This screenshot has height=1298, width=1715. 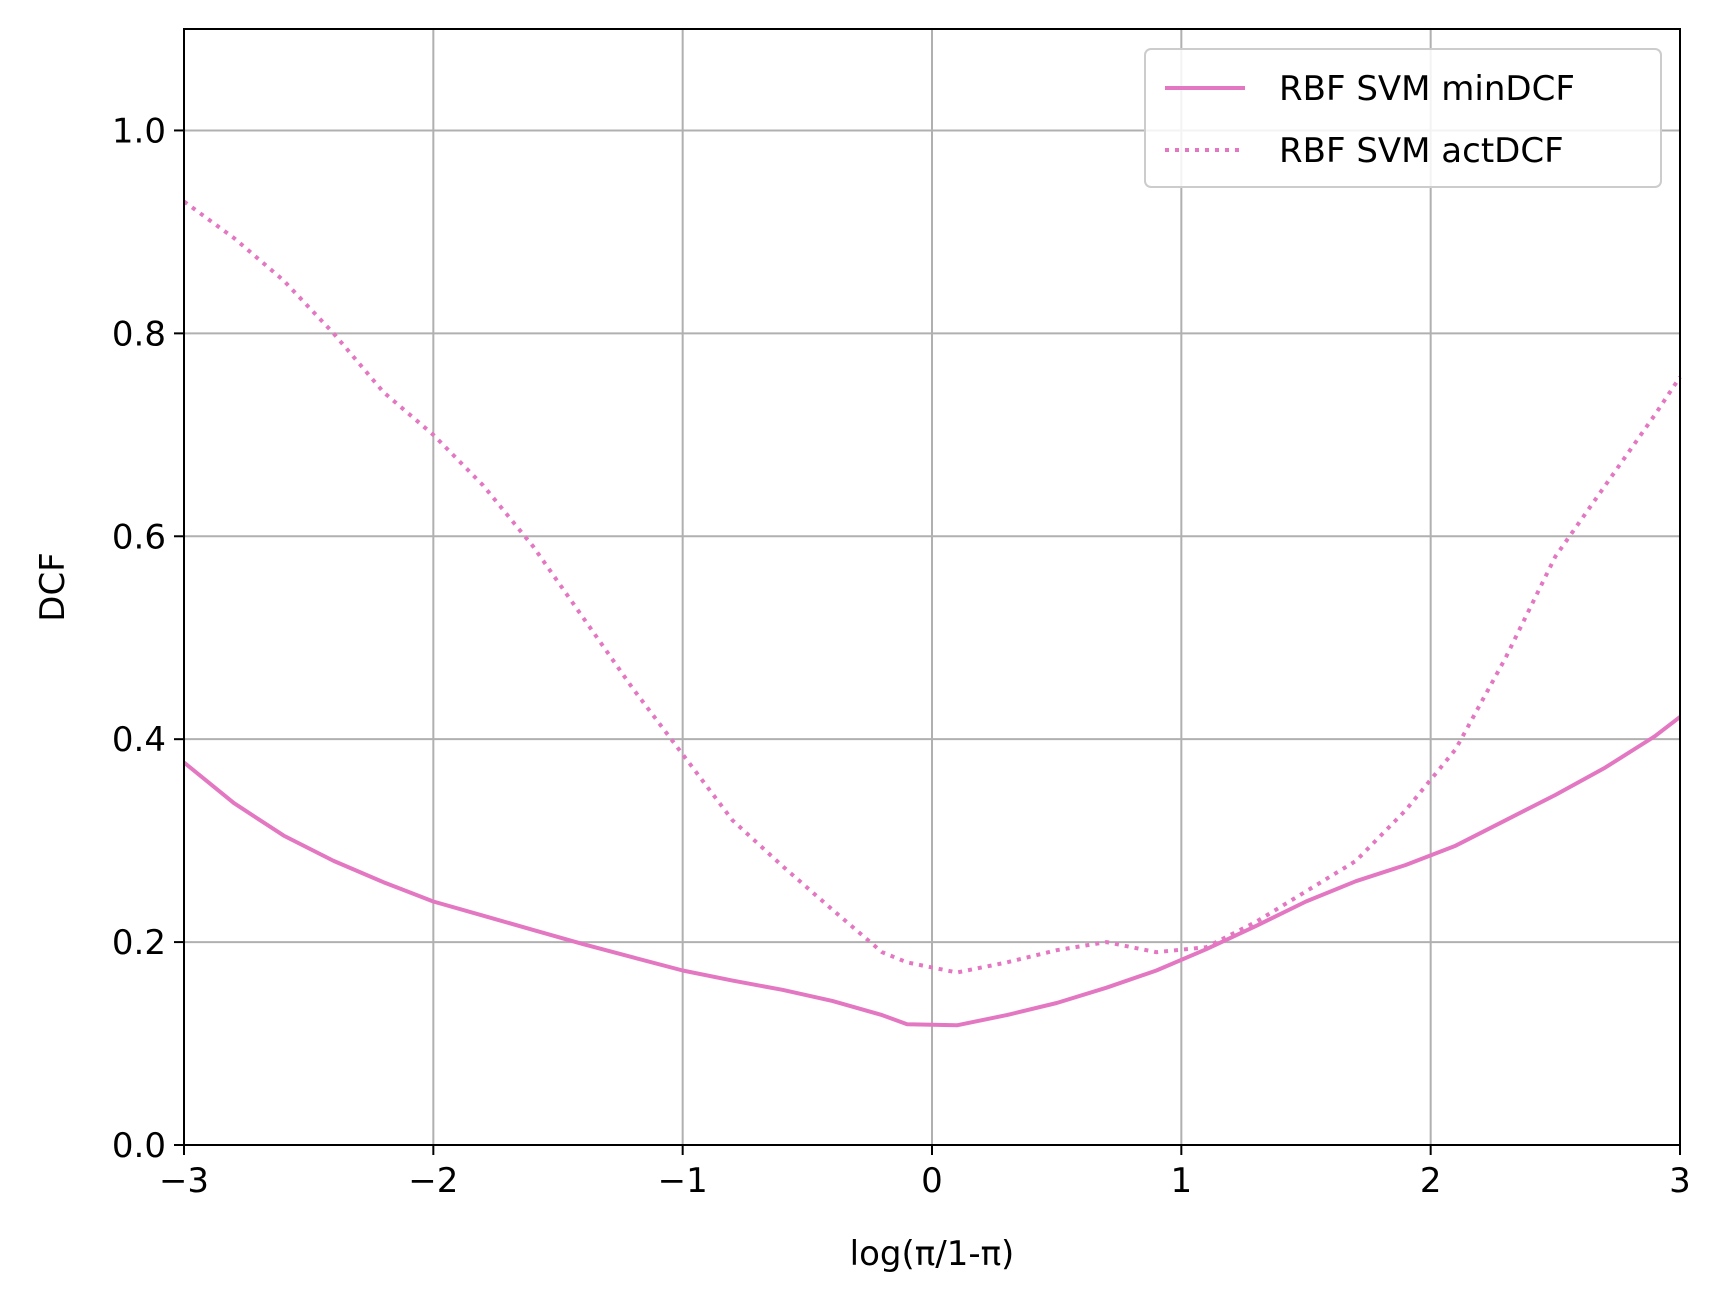 I want to click on x-tick-label: 0, so click(x=932, y=1181).